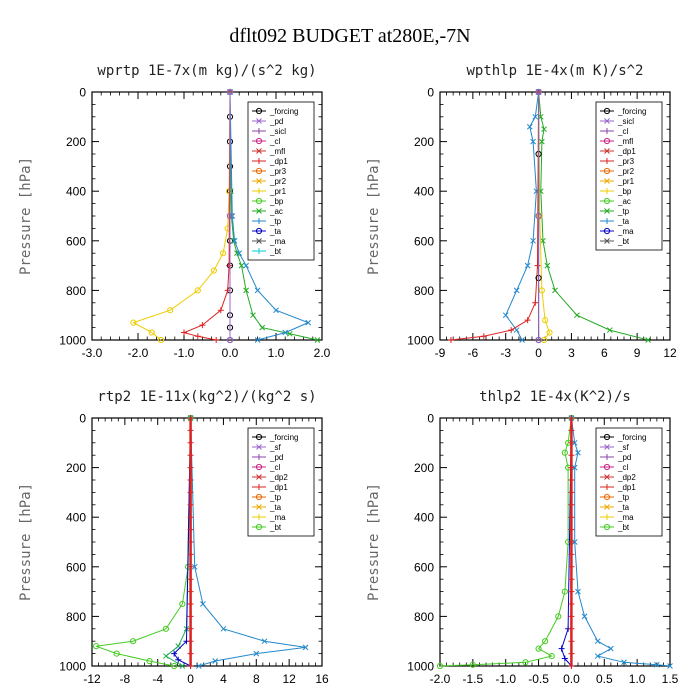 This screenshot has height=700, width=700. Describe the element at coordinates (248, 542) in the screenshot. I see `series_tp` at that location.